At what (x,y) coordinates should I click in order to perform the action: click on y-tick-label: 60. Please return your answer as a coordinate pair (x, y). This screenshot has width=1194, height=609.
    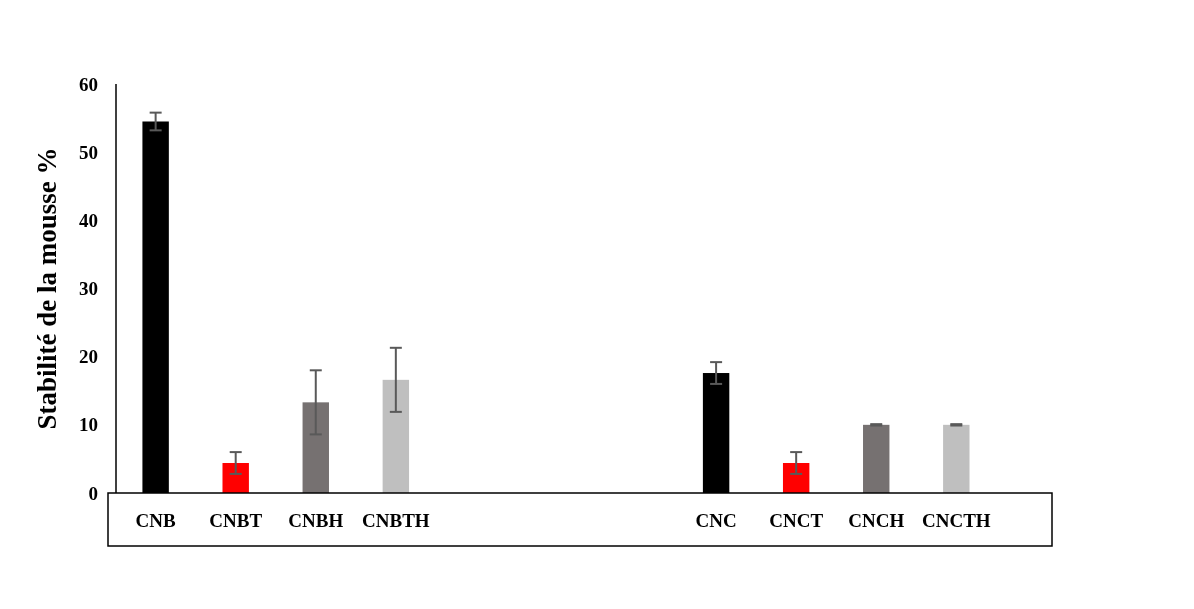
    Looking at the image, I should click on (88, 84).